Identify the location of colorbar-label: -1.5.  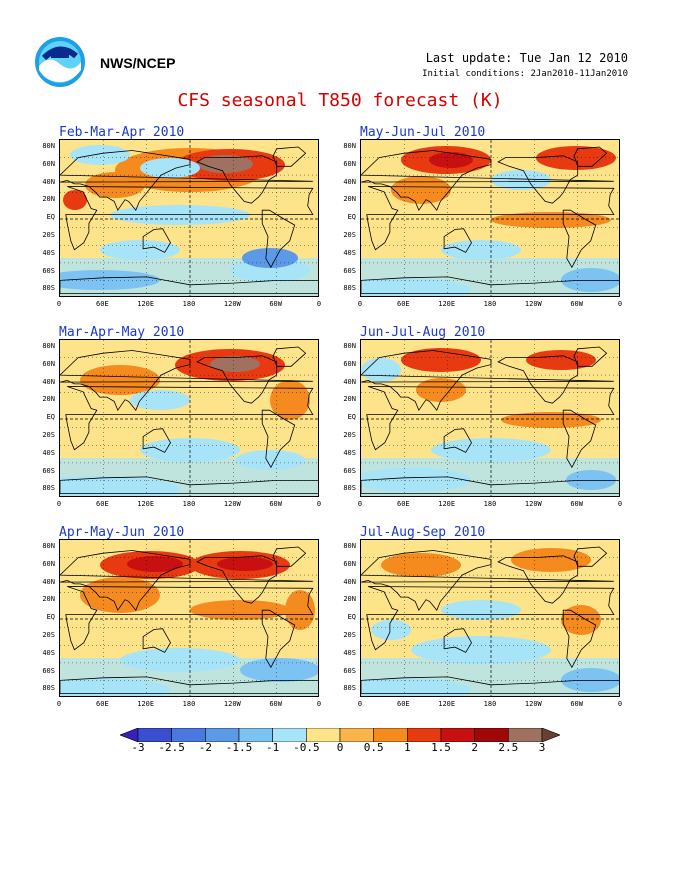
(239, 747).